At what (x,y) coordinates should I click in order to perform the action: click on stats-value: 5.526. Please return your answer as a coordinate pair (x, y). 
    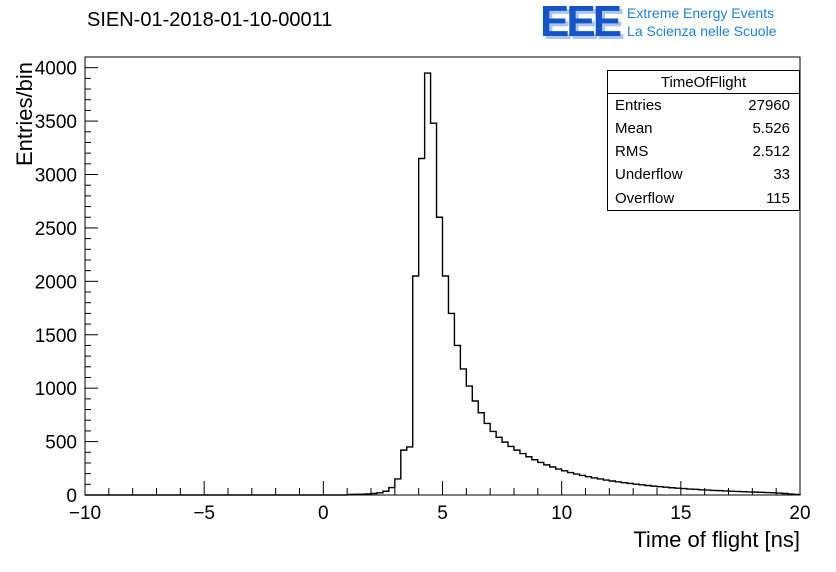
    Looking at the image, I should click on (771, 128).